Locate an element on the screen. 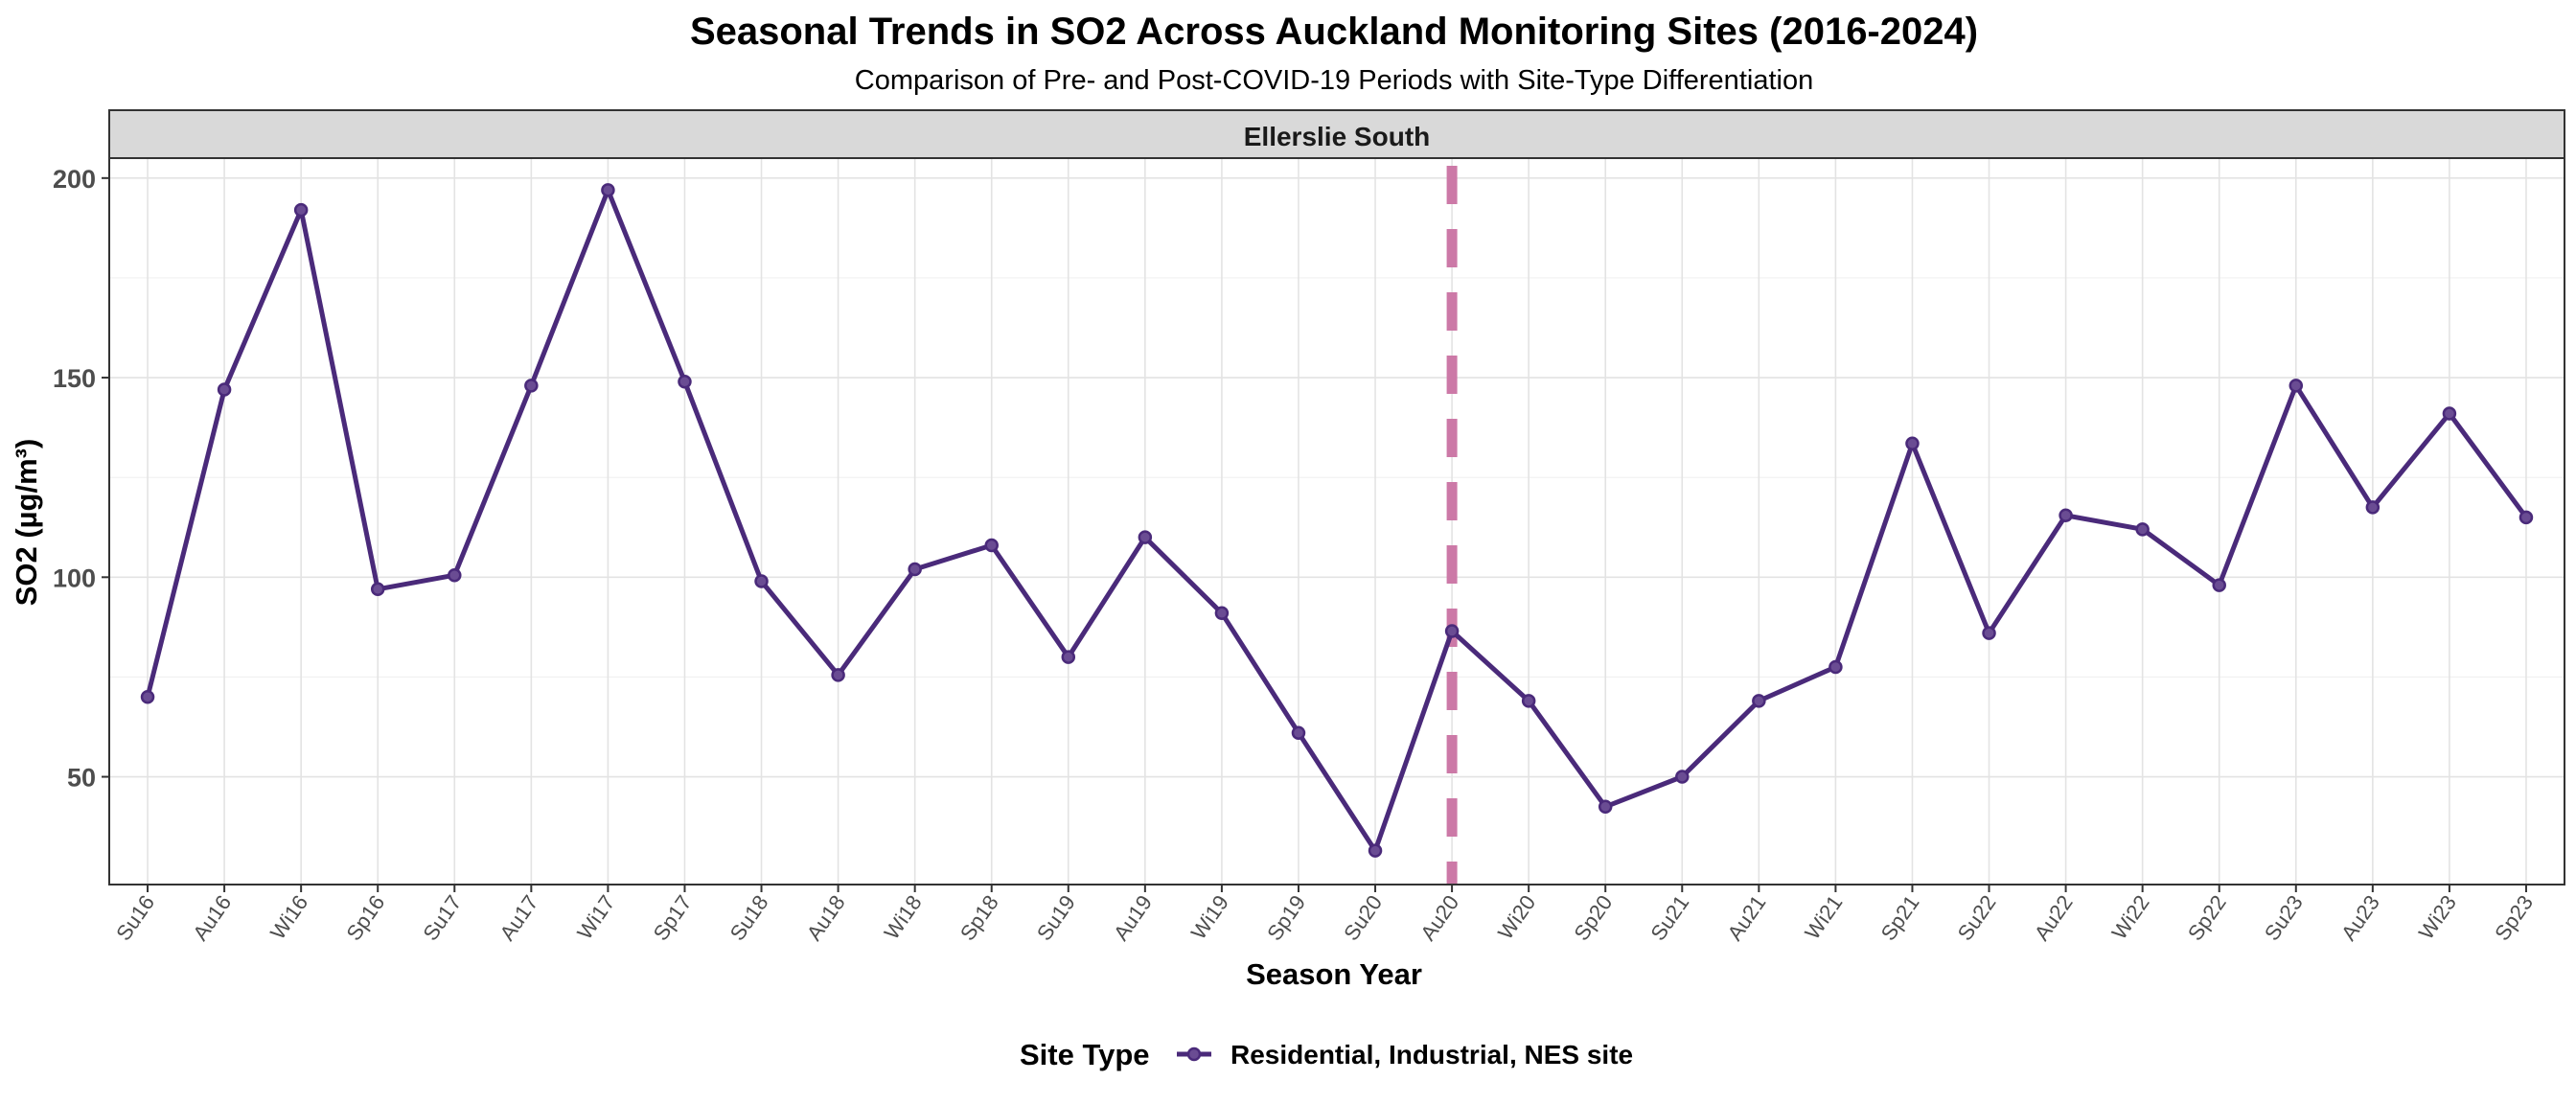  x-tick-label: Wi19 is located at coordinates (1209, 917).